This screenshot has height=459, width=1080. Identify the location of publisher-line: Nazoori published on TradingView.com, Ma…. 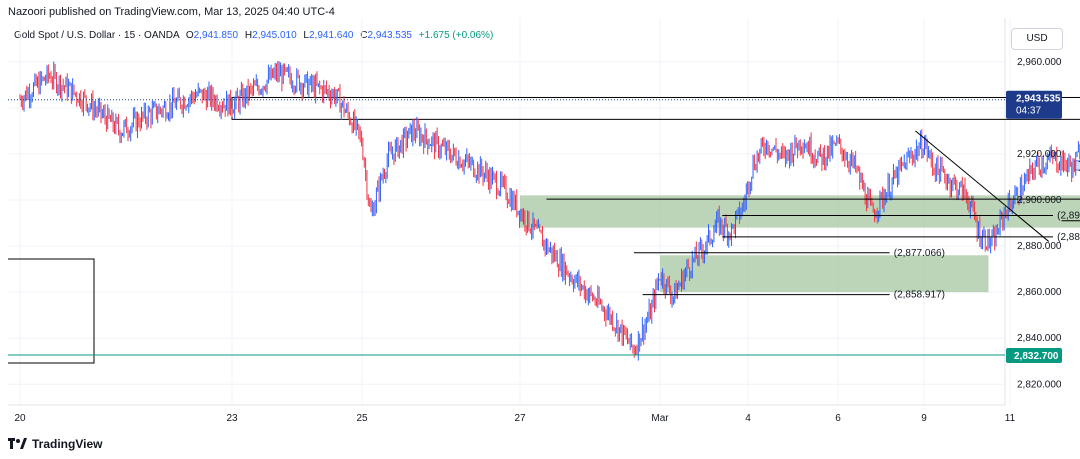
(171, 12).